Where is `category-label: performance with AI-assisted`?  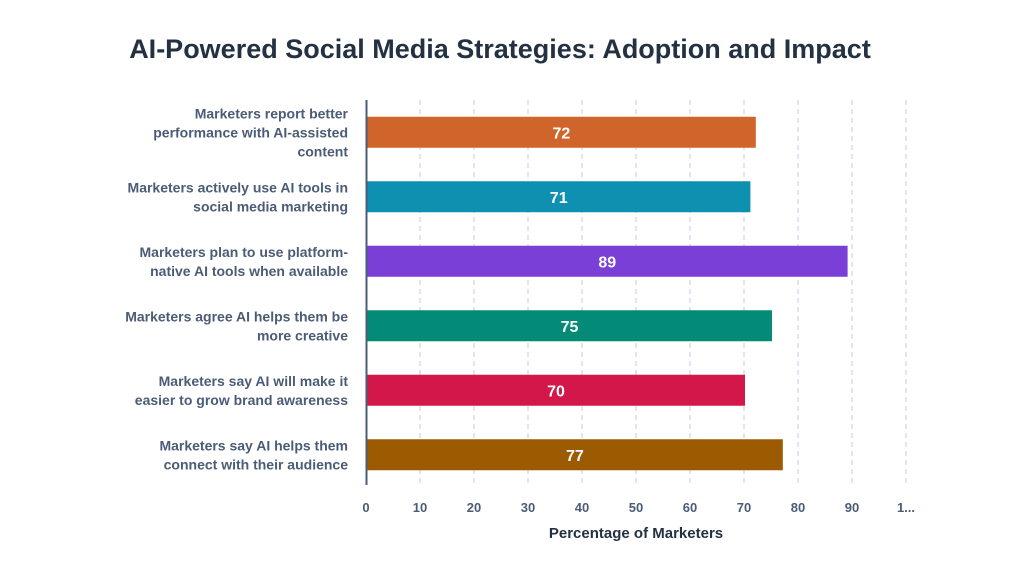 category-label: performance with AI-assisted is located at coordinates (250, 132).